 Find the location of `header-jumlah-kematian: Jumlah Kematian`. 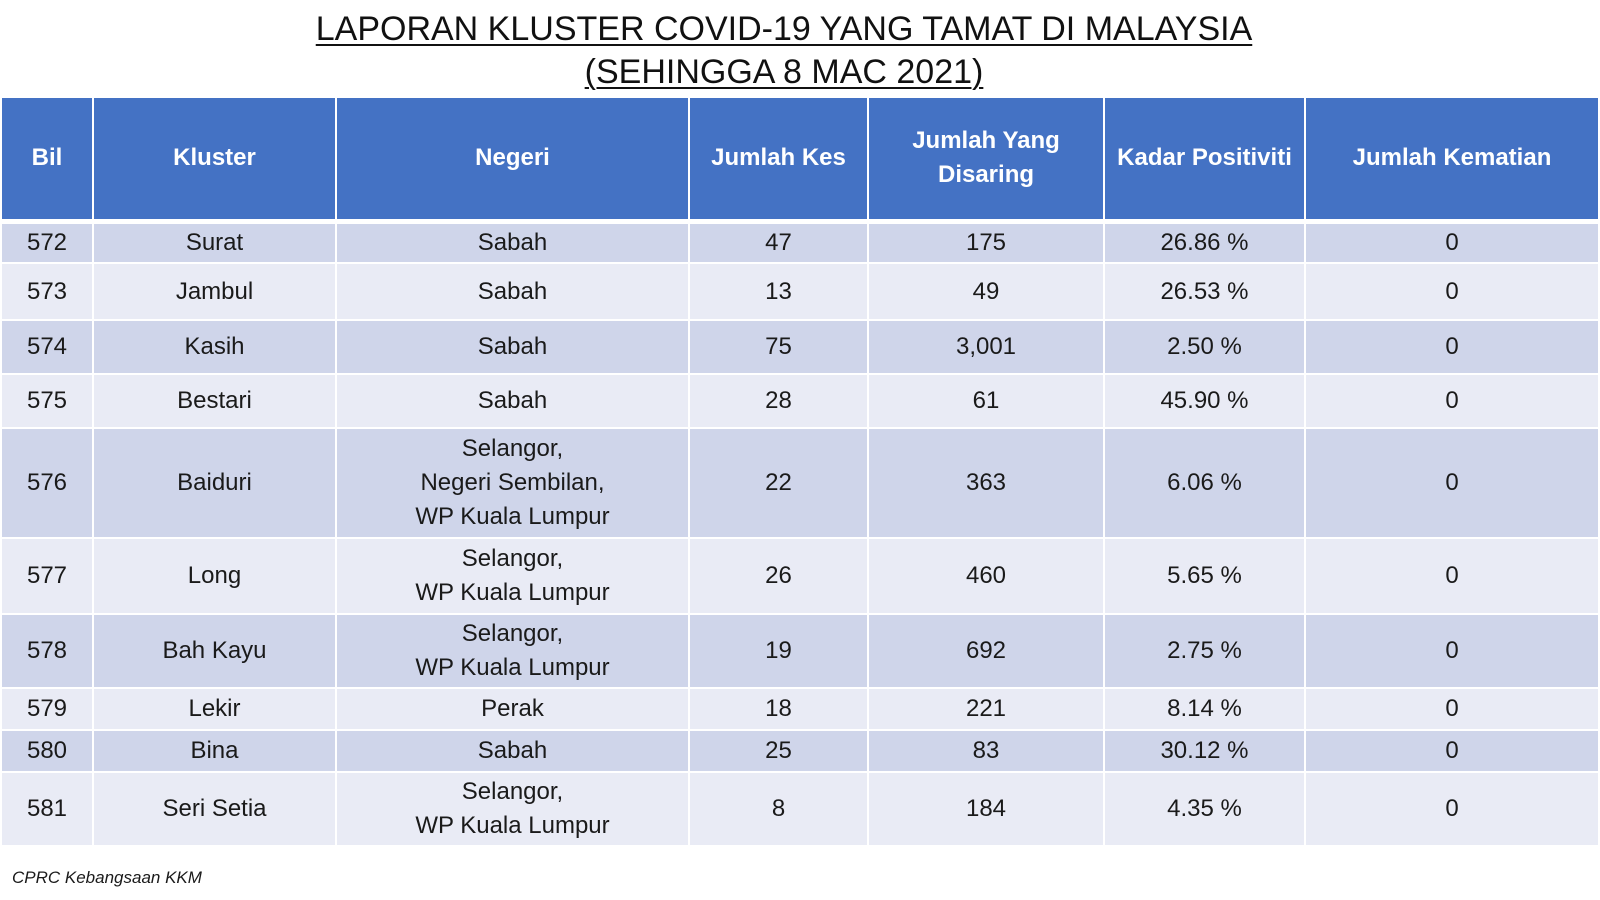

header-jumlah-kematian: Jumlah Kematian is located at coordinates (1452, 160).